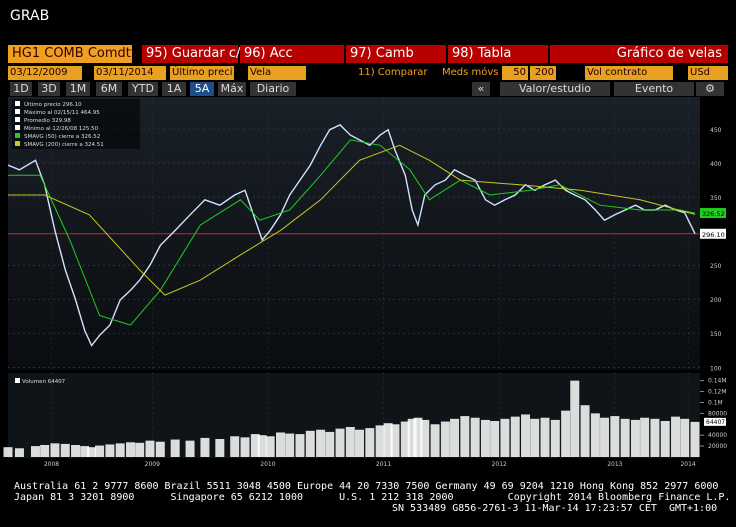  What do you see at coordinates (710, 89) in the screenshot?
I see `settings-button: ⚙` at bounding box center [710, 89].